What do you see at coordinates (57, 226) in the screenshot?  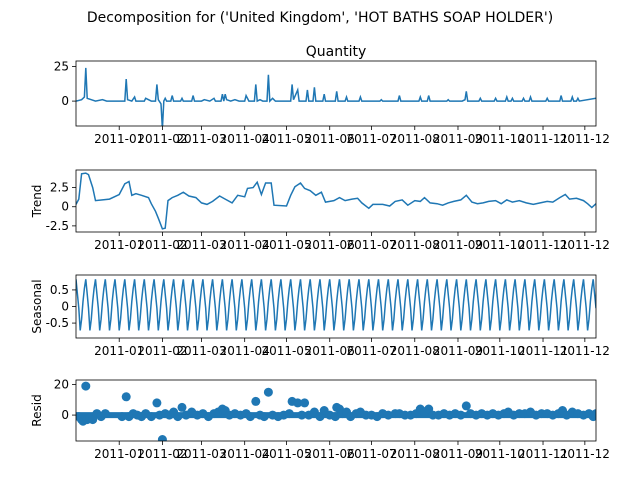 I see `y-tick-label: -2.5` at bounding box center [57, 226].